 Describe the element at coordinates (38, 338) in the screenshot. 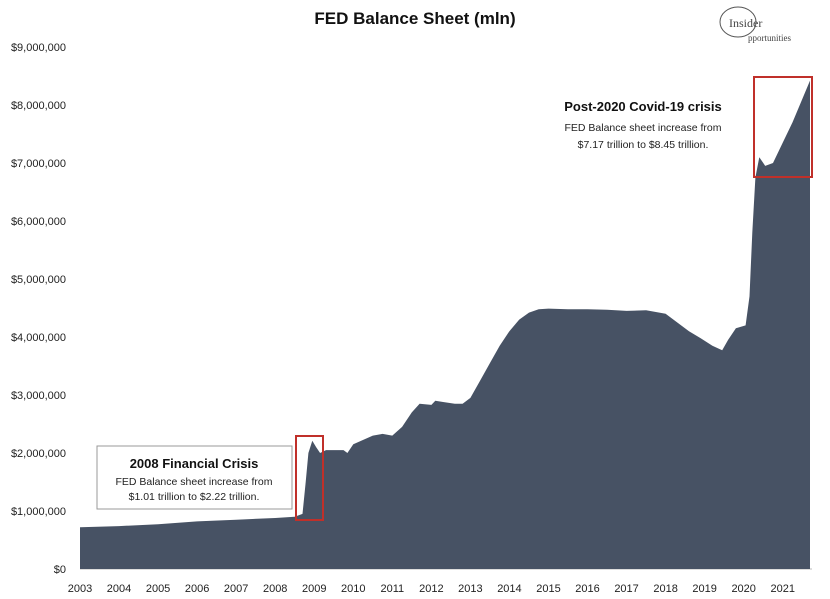

I see `y-tick-label: $4,000,000` at that location.